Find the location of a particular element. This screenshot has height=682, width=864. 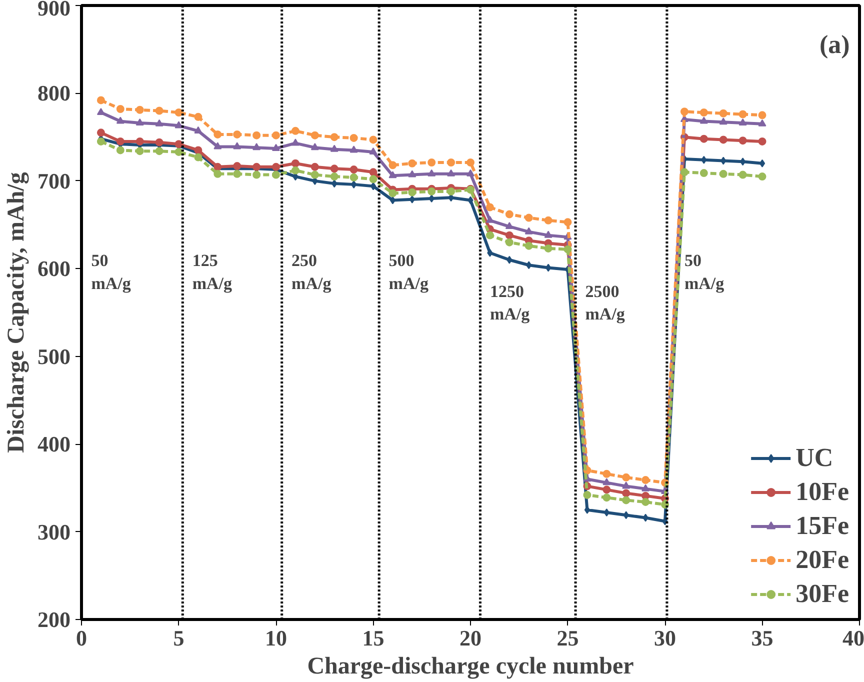

x-tick-label: 10 is located at coordinates (276, 638).